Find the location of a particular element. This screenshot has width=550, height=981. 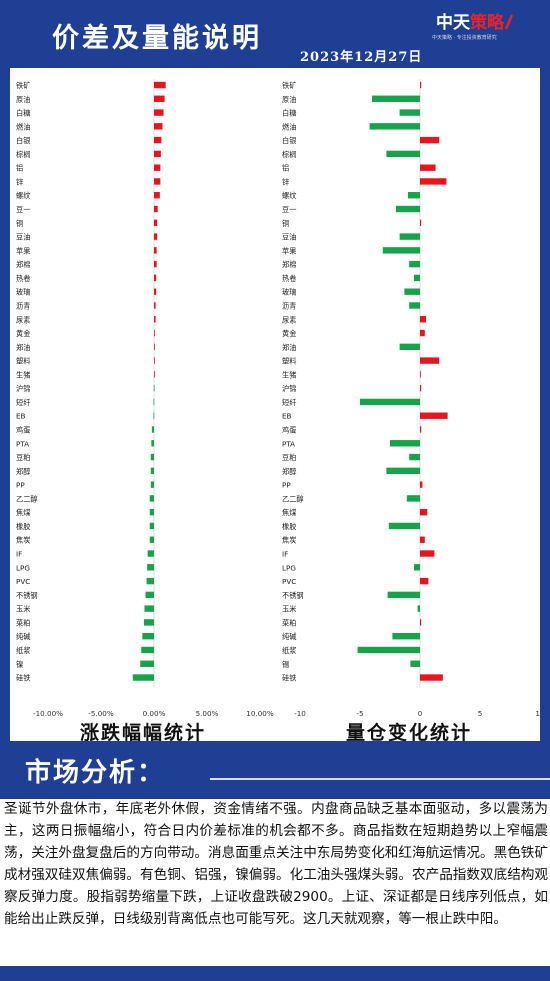

category-label-returns: 菜粕 is located at coordinates (23, 622).